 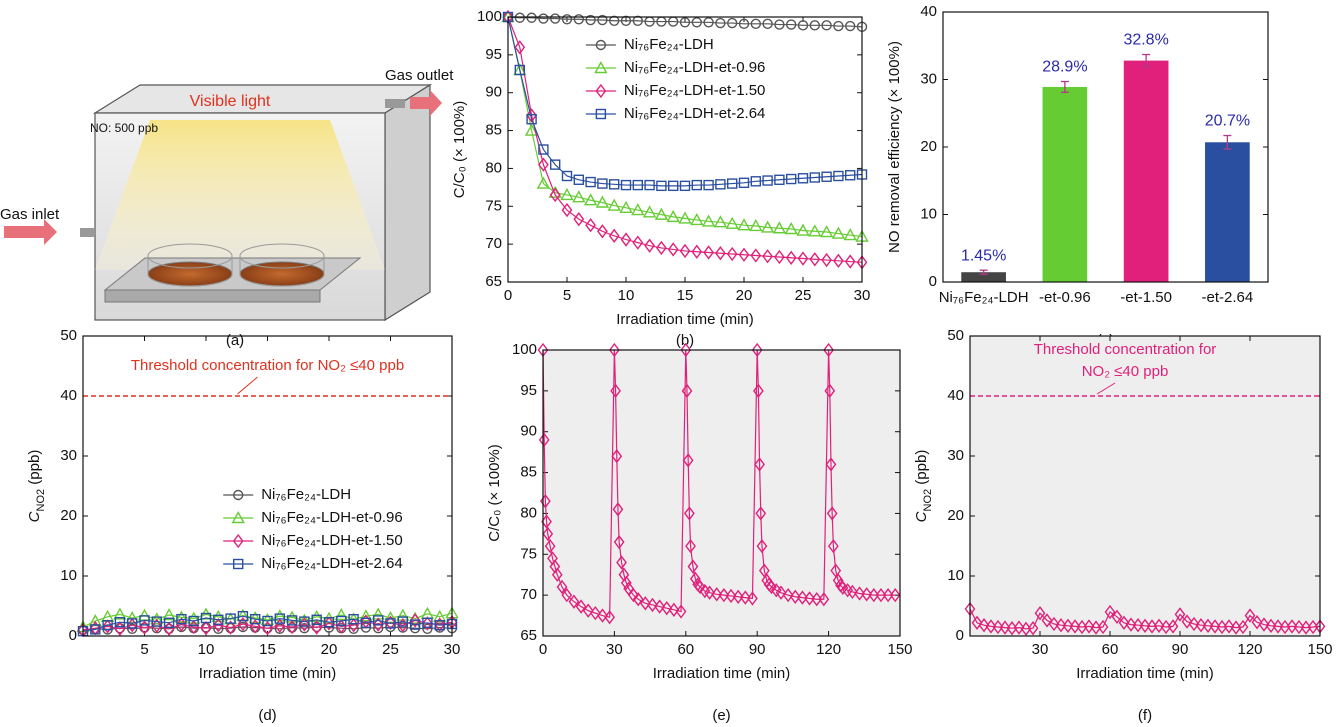 I want to click on panel-caption: (b), so click(x=685, y=340).